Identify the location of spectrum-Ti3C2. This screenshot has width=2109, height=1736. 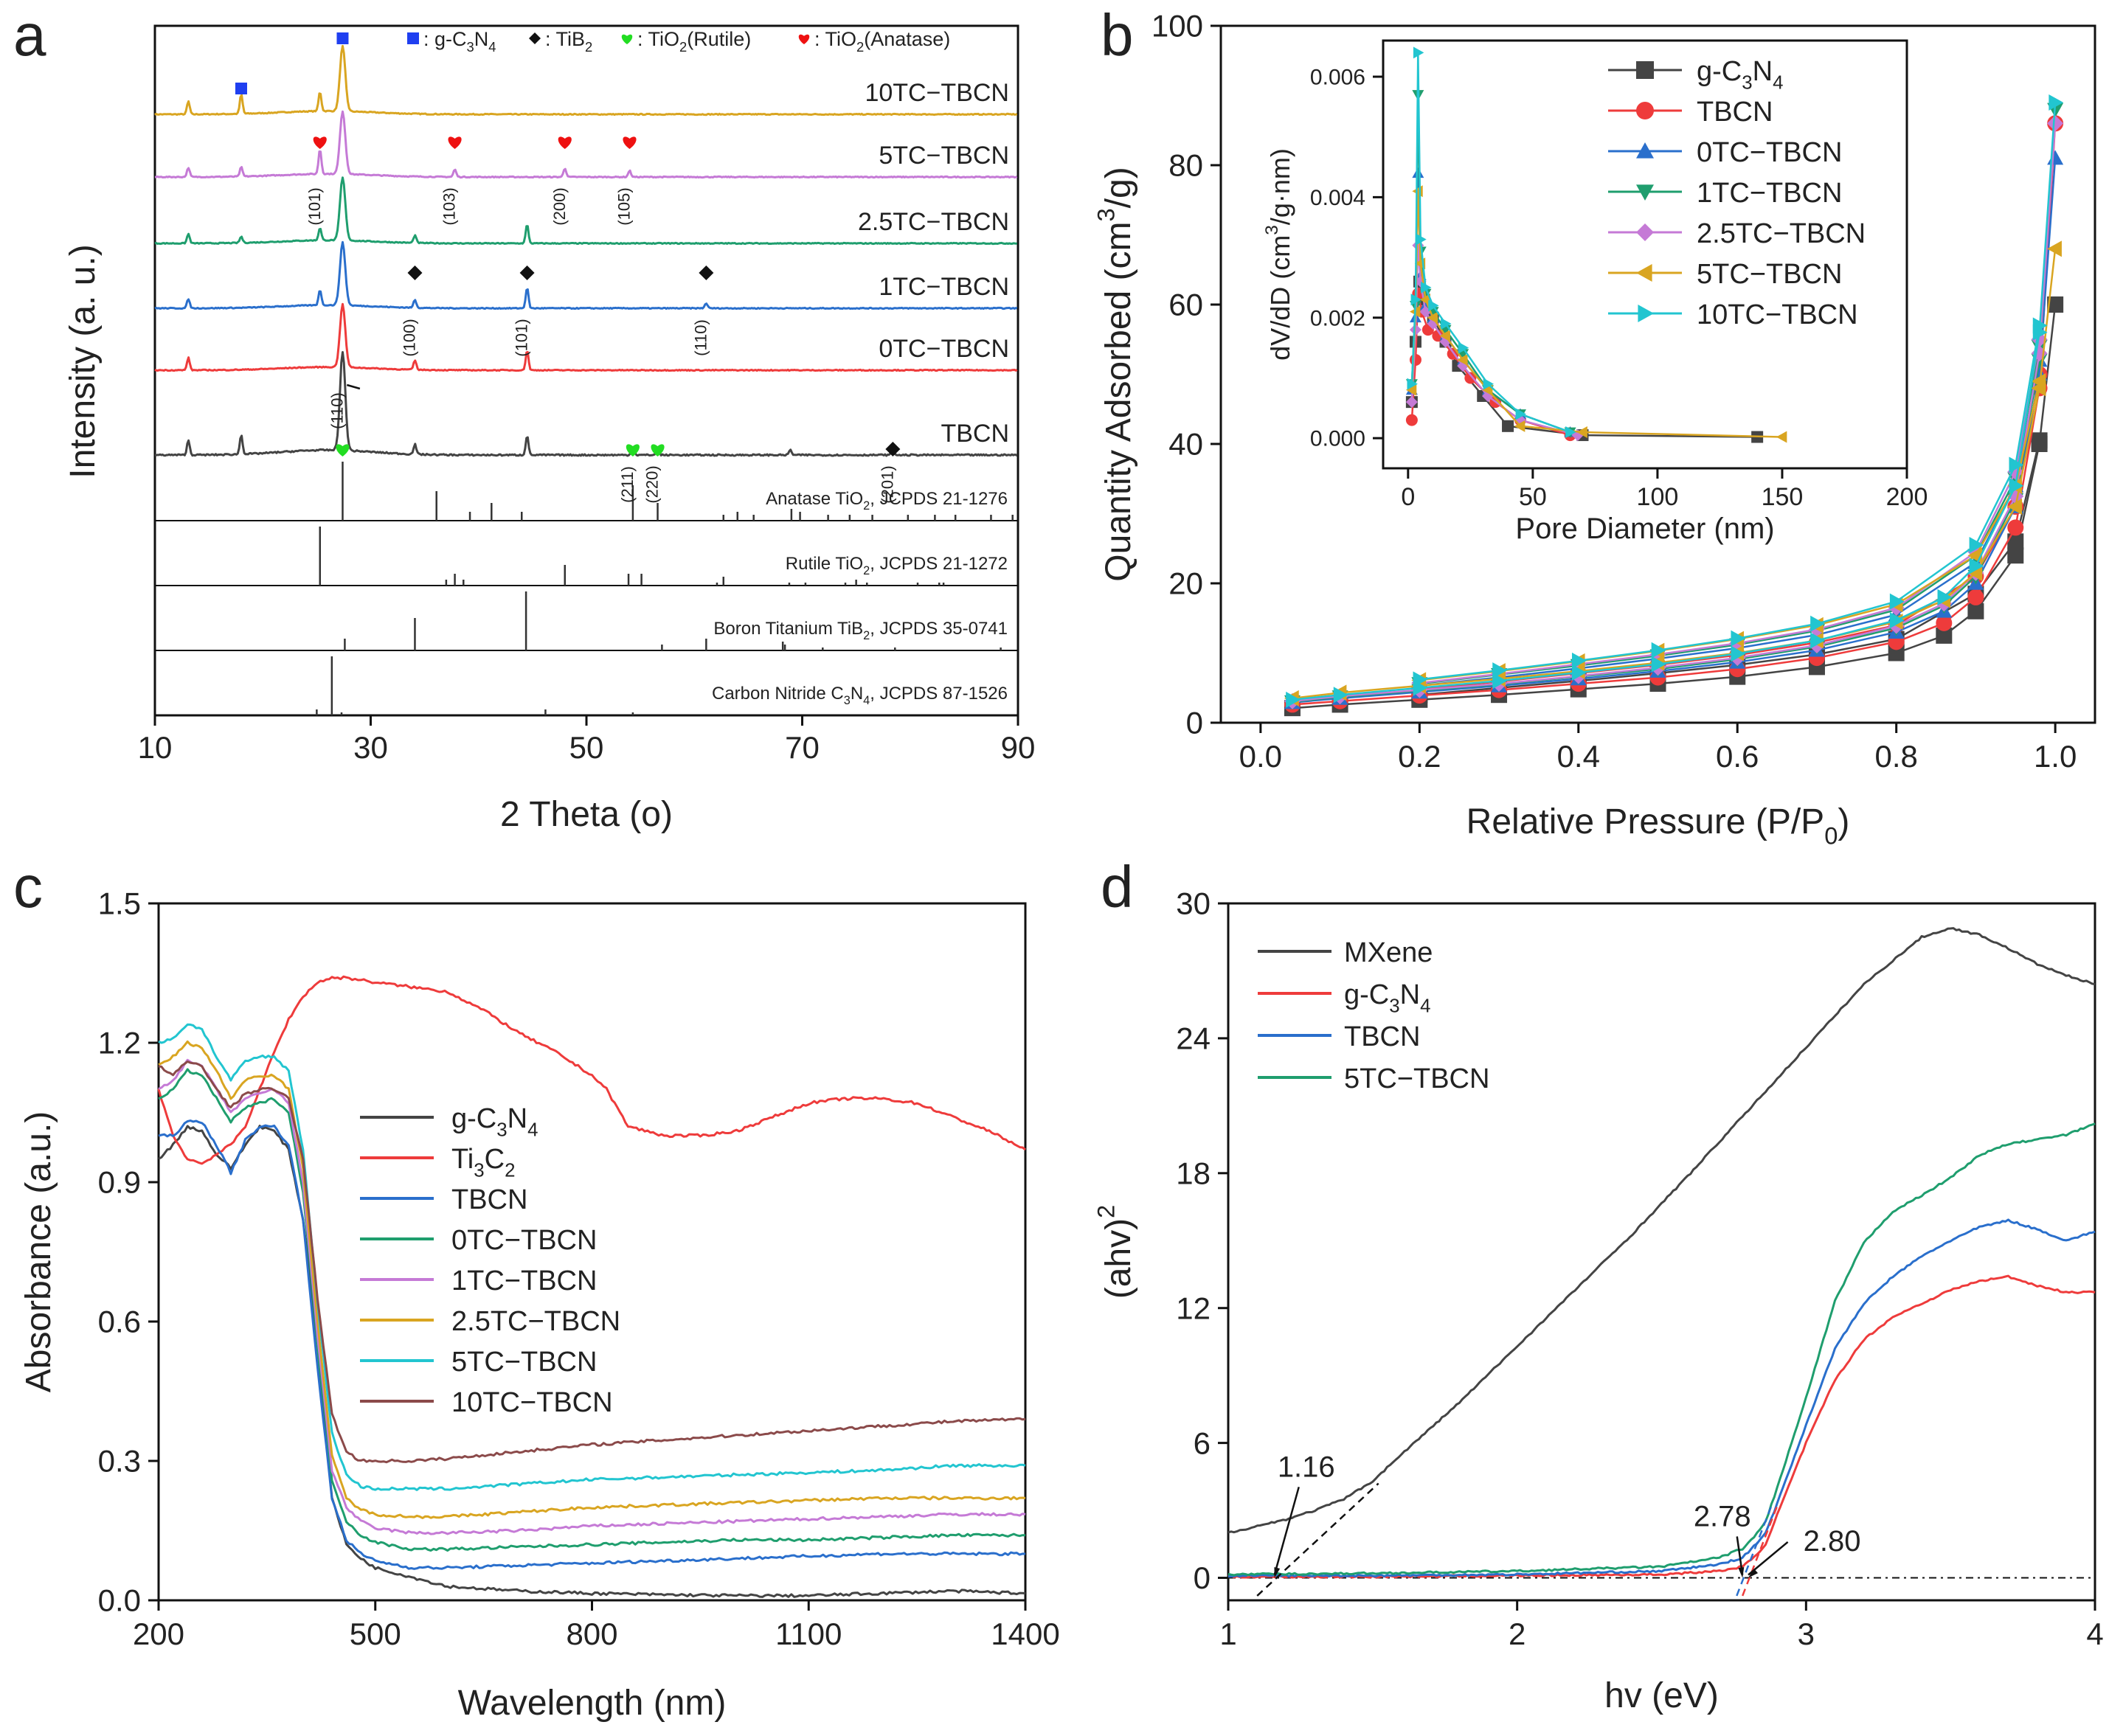
(591, 1070).